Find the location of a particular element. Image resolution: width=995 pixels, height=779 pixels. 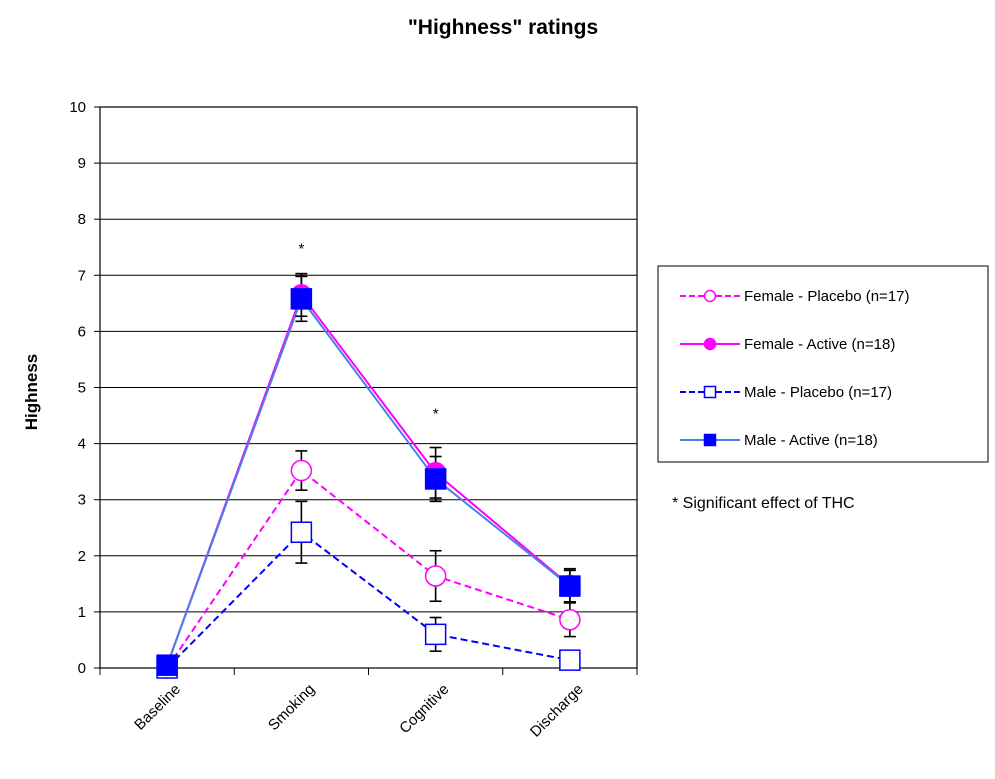

y-tick-label: 6 is located at coordinates (82, 331).